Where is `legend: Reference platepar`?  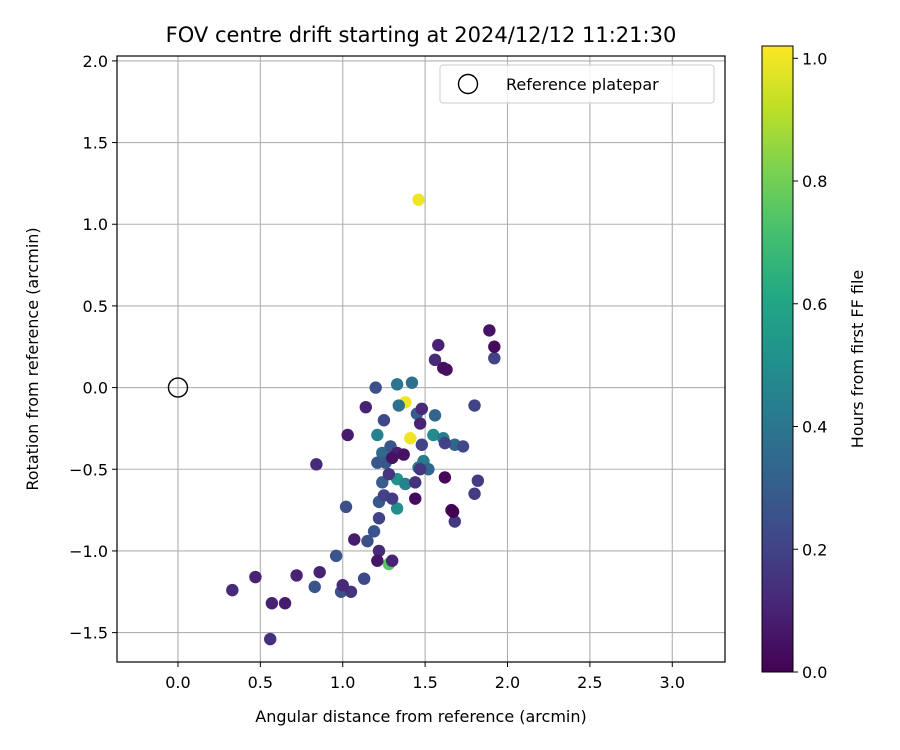 legend: Reference platepar is located at coordinates (577, 84).